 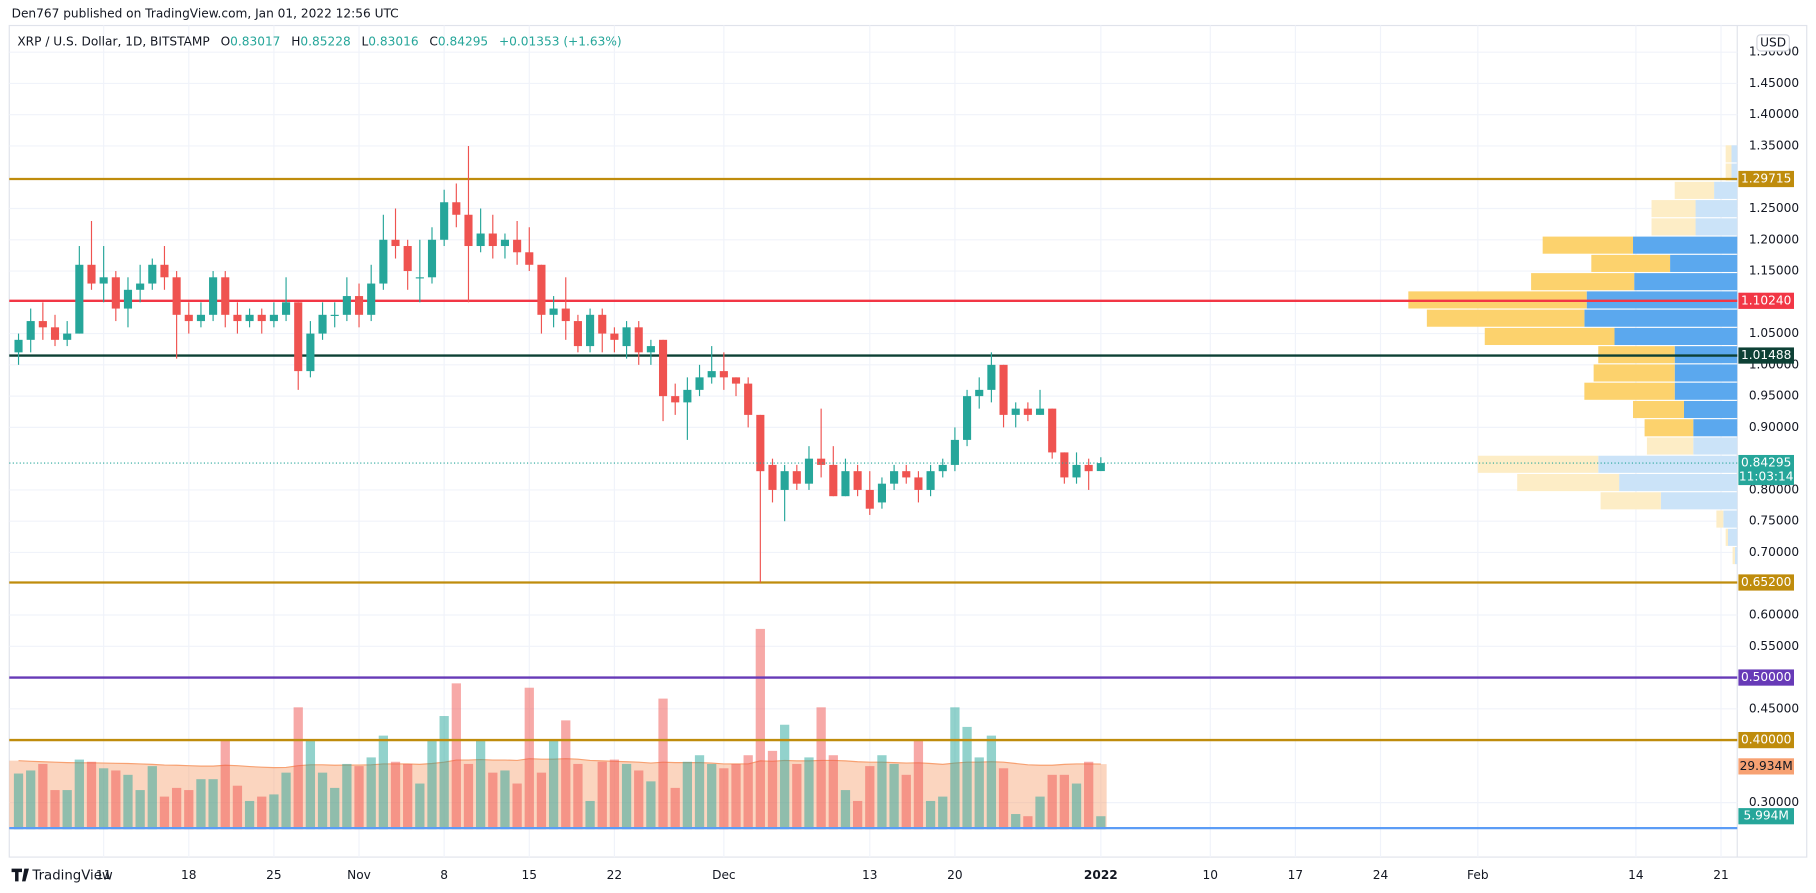 I want to click on x-tick-label: 20, so click(x=954, y=875).